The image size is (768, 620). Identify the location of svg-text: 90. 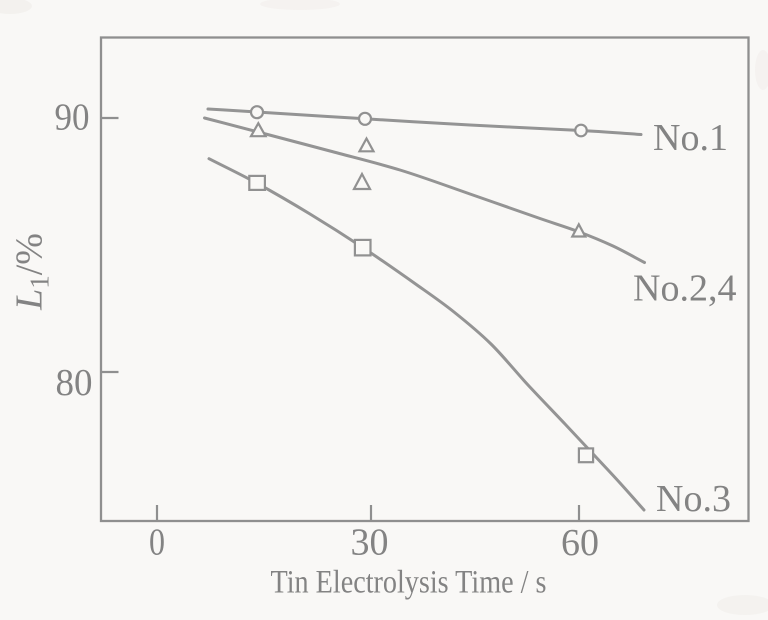
(72, 118).